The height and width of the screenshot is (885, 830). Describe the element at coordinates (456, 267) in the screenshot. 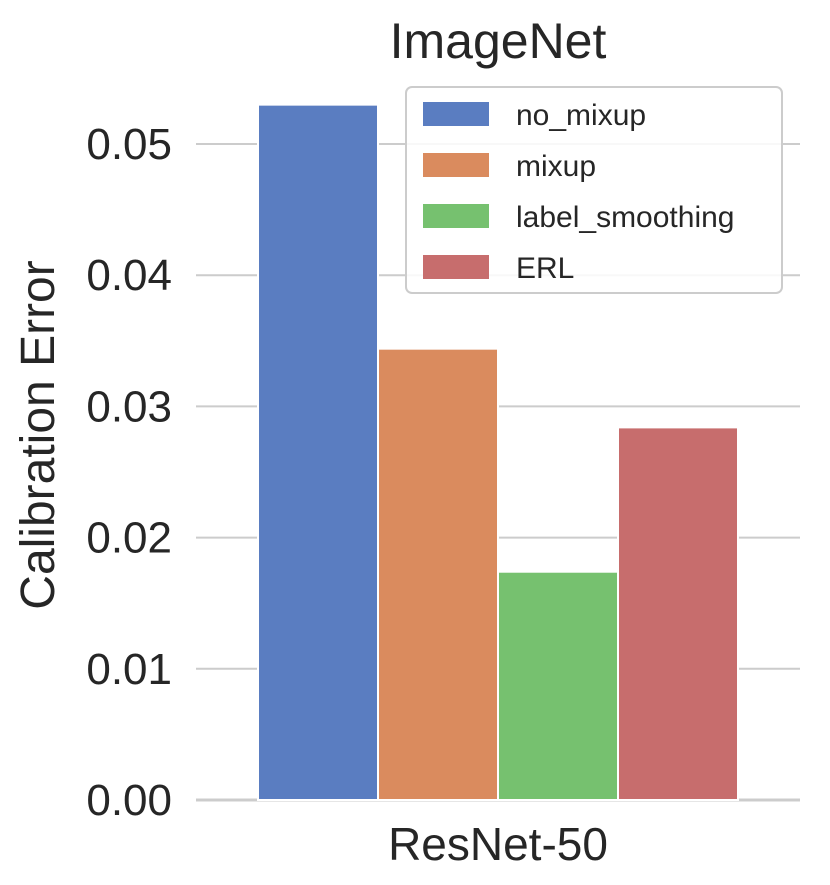

I see `legend-swatch-ERL` at that location.